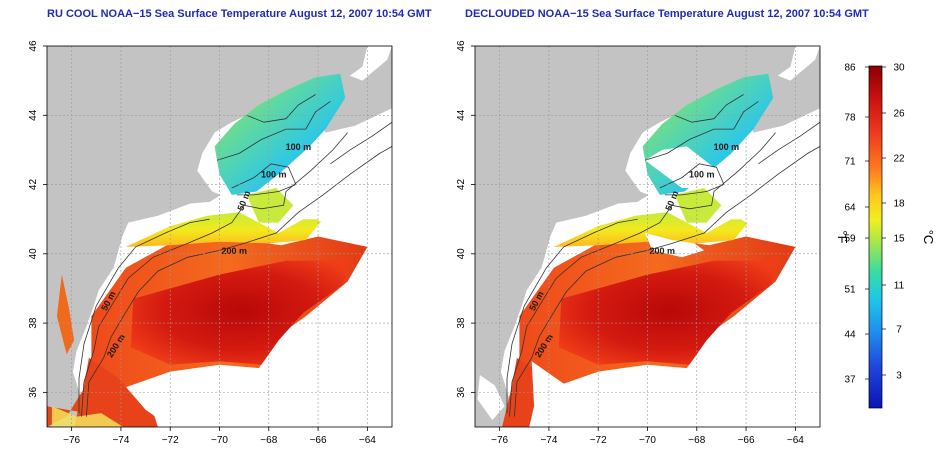 The height and width of the screenshot is (475, 950). What do you see at coordinates (850, 380) in the screenshot?
I see `fahrenheit-tick: 37` at bounding box center [850, 380].